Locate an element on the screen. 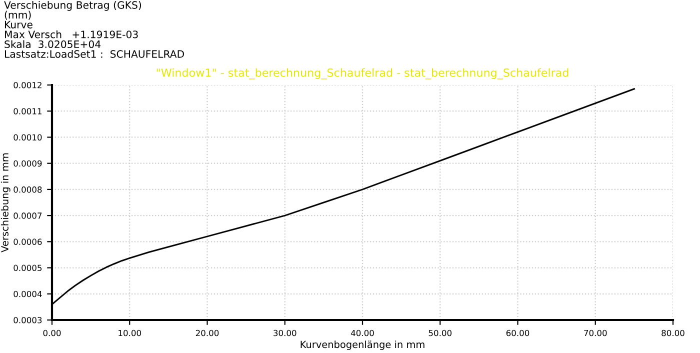  x-tick-label: 30.00 is located at coordinates (285, 333).